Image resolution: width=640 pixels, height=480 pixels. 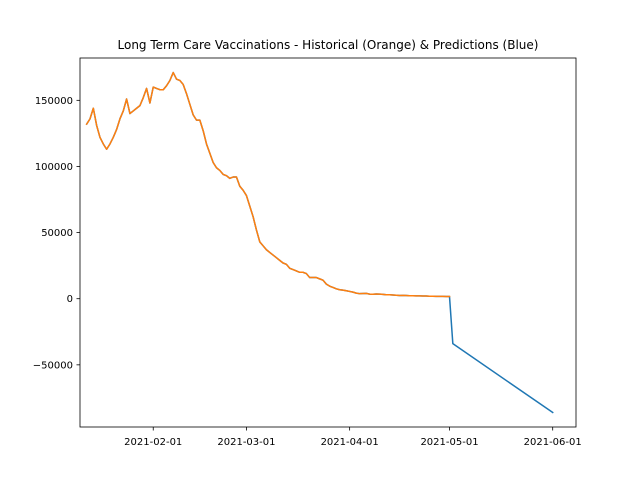 I want to click on y-axis: −50000 0 50000 100000 150000, so click(x=56, y=233).